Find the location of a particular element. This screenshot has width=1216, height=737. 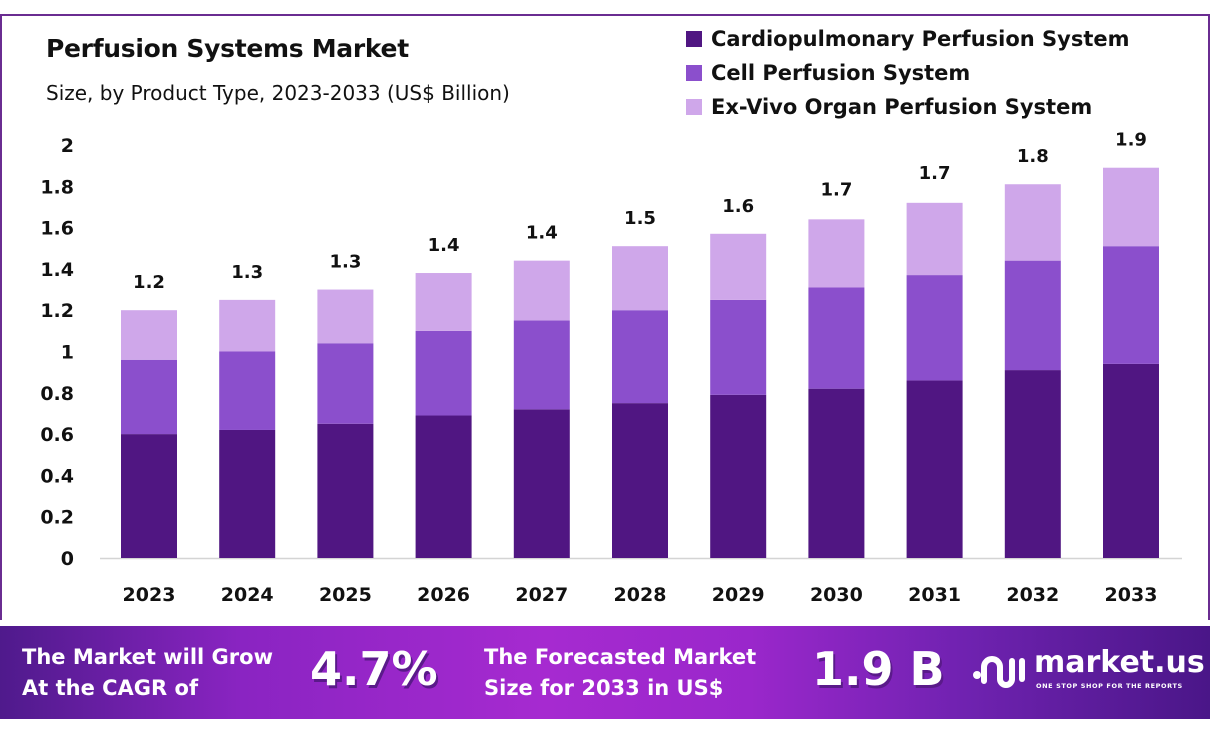

cagr-label-line1: The Market will Grow is located at coordinates (147, 657).